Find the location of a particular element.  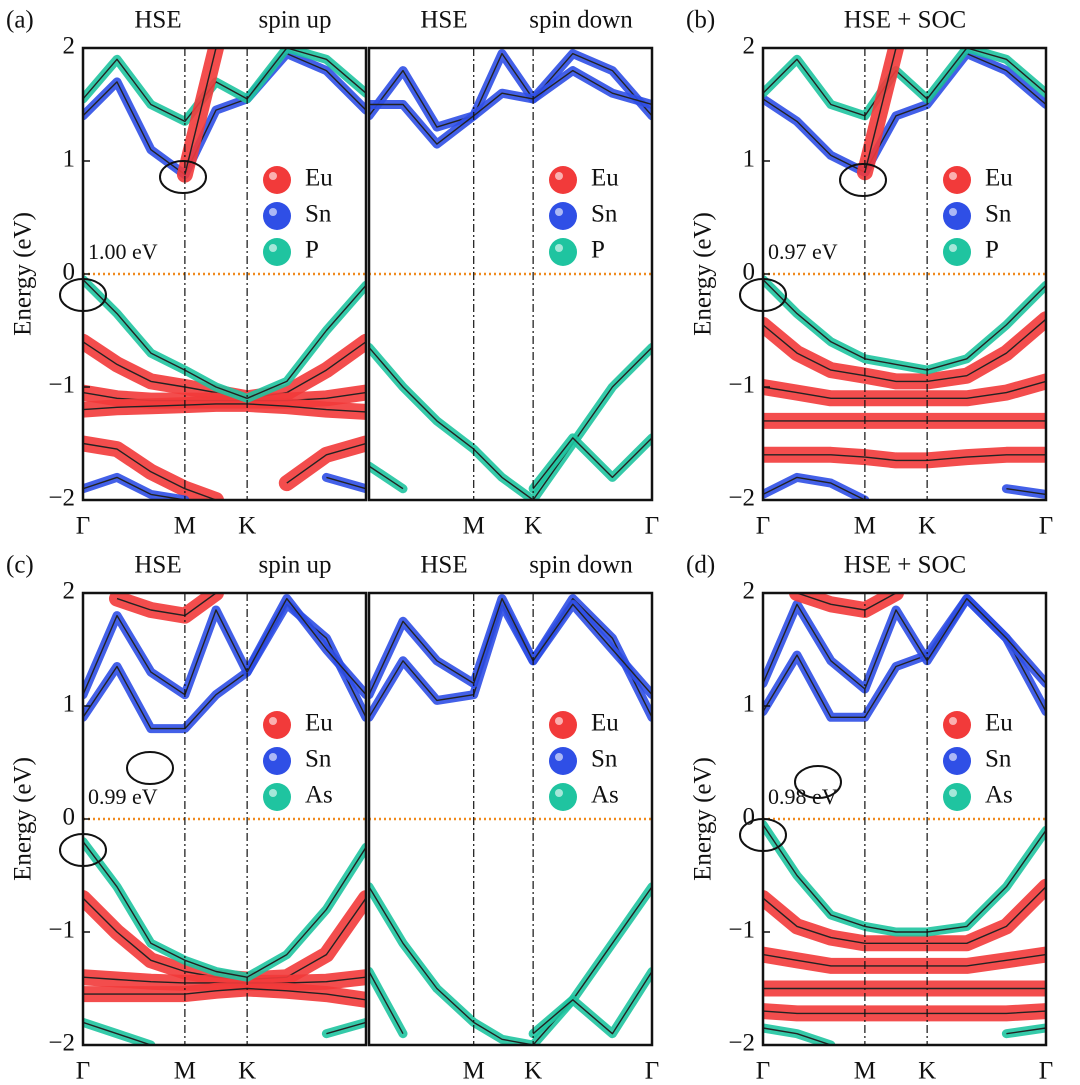

y-tick-label: 1 is located at coordinates (749, 704).